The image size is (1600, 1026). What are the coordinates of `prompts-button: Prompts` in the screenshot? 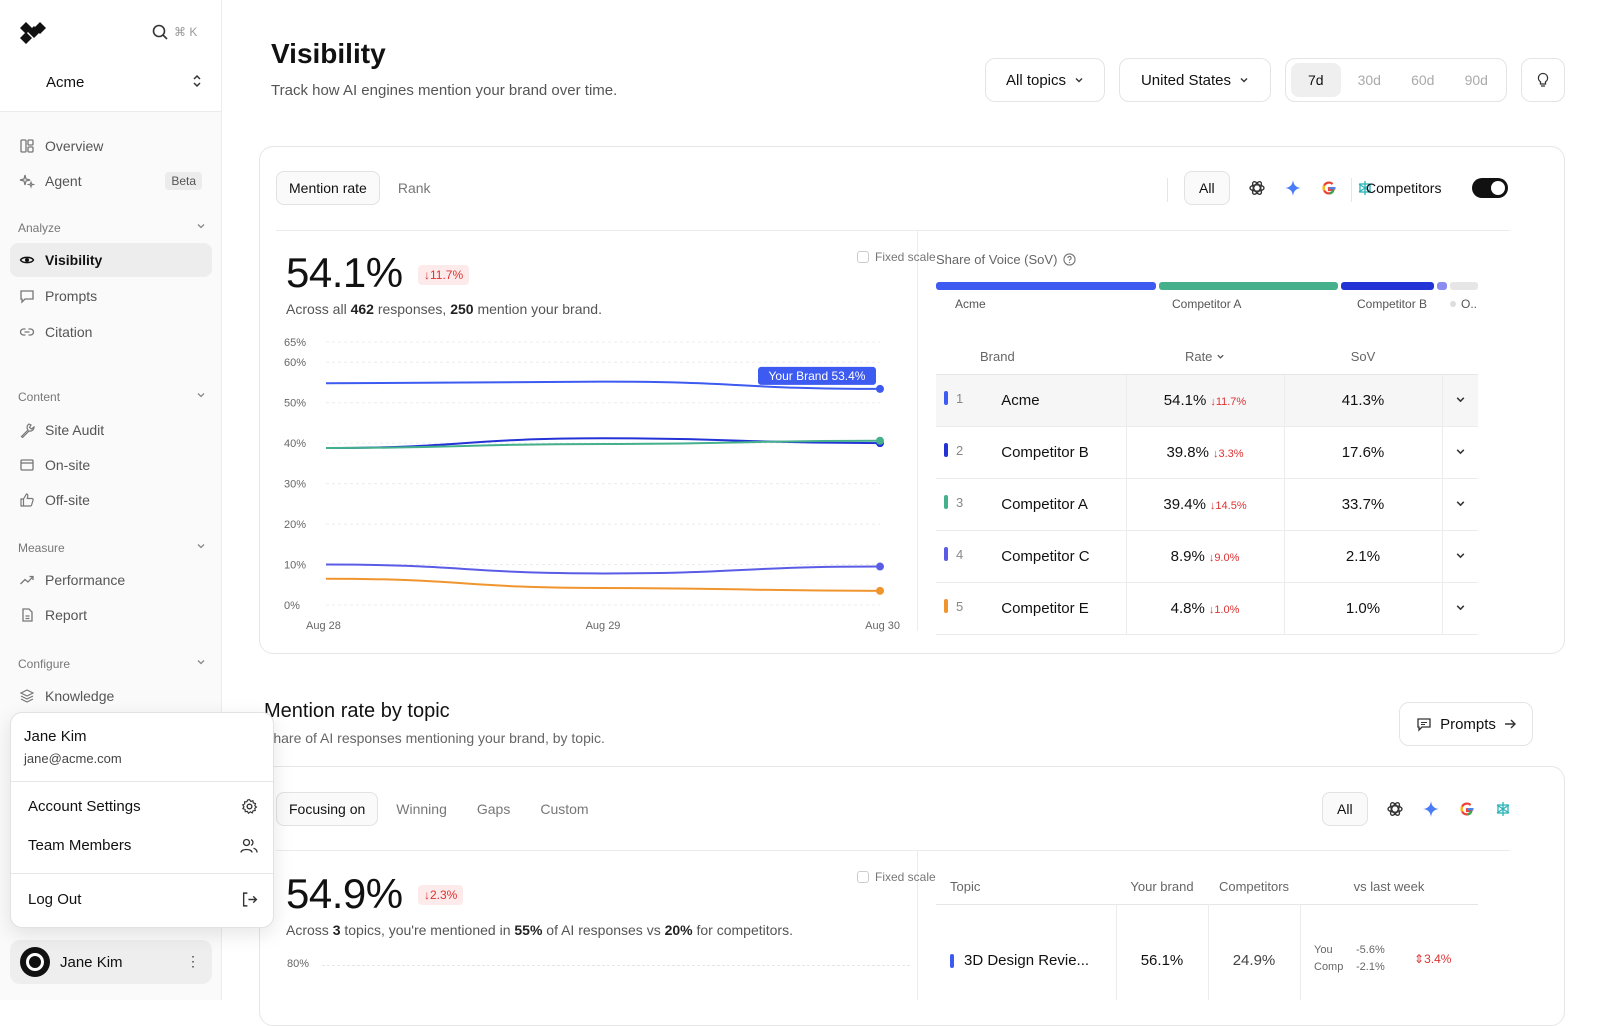 It's located at (1466, 724).